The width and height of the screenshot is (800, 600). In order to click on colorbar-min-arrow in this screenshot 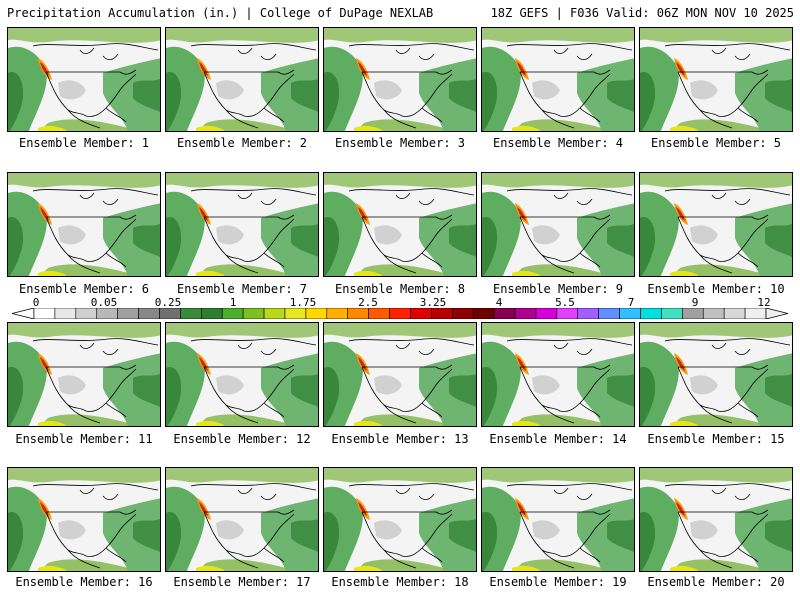, I will do `click(23, 313)`.